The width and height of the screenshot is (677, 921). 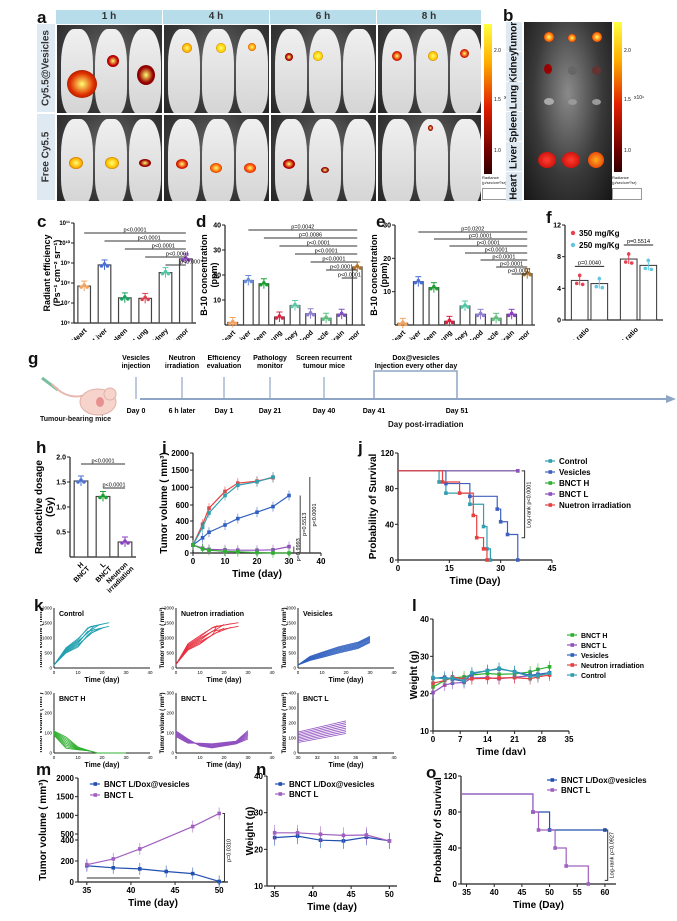 I want to click on x-tick-label: 36, so click(x=356, y=757).